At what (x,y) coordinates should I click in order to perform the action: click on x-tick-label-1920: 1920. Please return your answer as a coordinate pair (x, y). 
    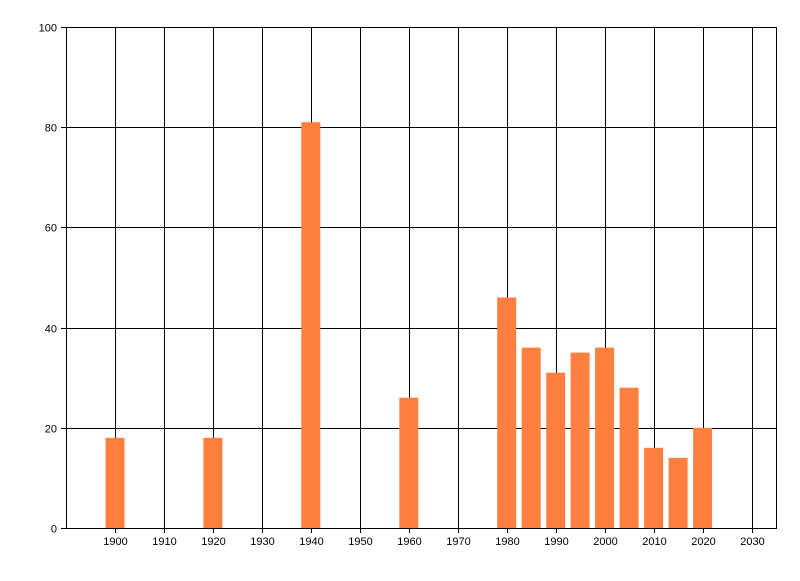
    Looking at the image, I should click on (213, 542).